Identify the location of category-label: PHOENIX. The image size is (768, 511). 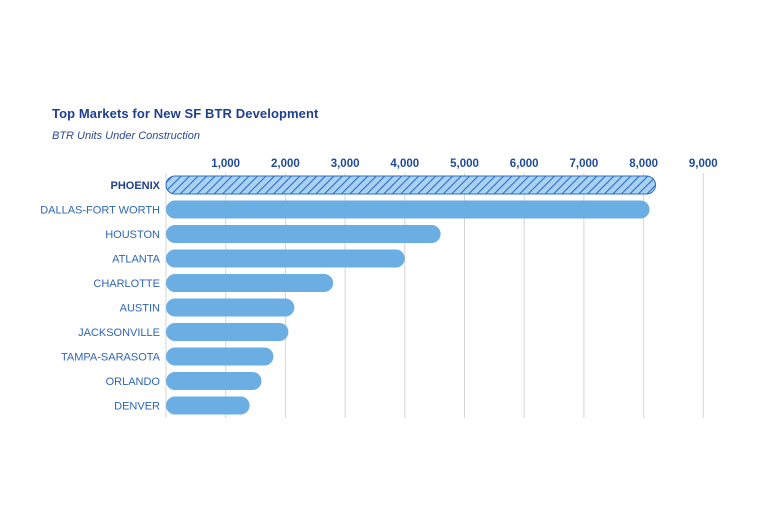
(135, 186).